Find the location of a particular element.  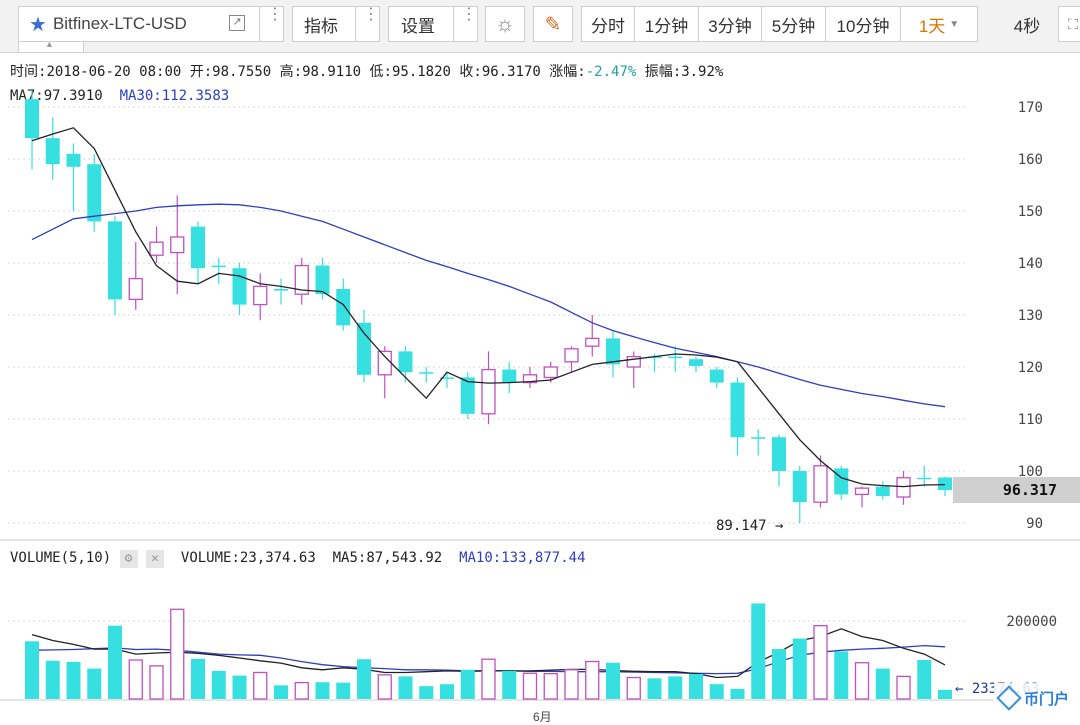

popout-icon: ↗ is located at coordinates (237, 23).